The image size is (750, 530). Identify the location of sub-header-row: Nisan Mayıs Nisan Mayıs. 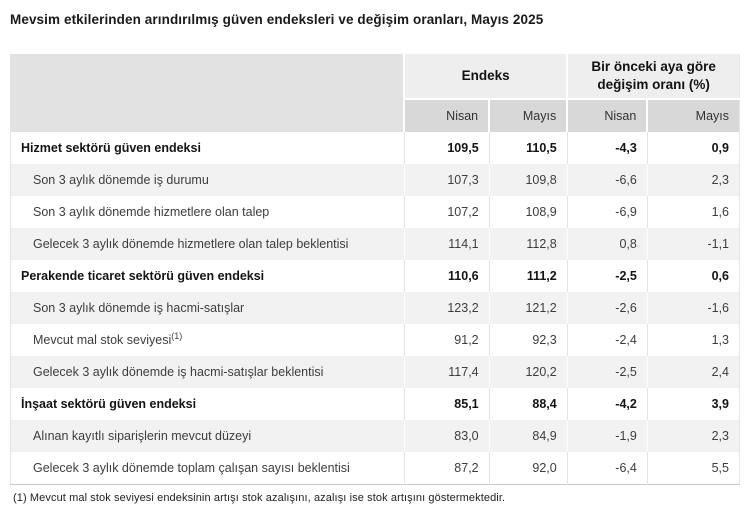
(375, 115).